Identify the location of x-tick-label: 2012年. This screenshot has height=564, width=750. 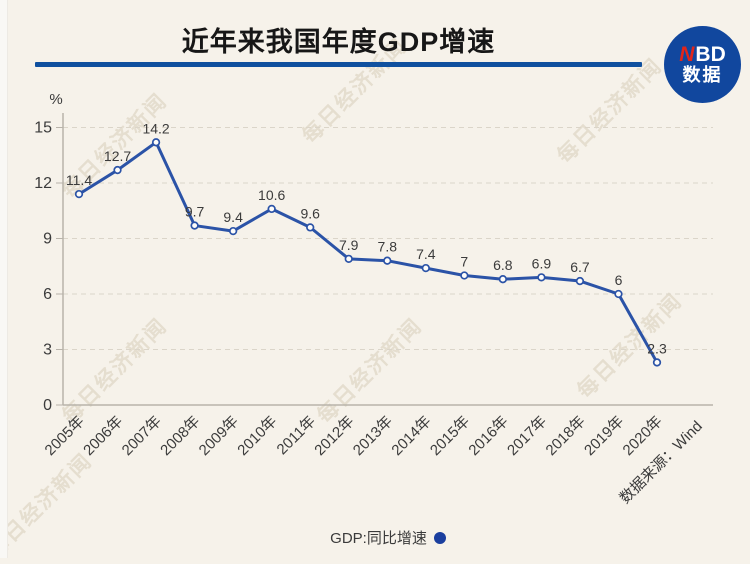
(334, 436).